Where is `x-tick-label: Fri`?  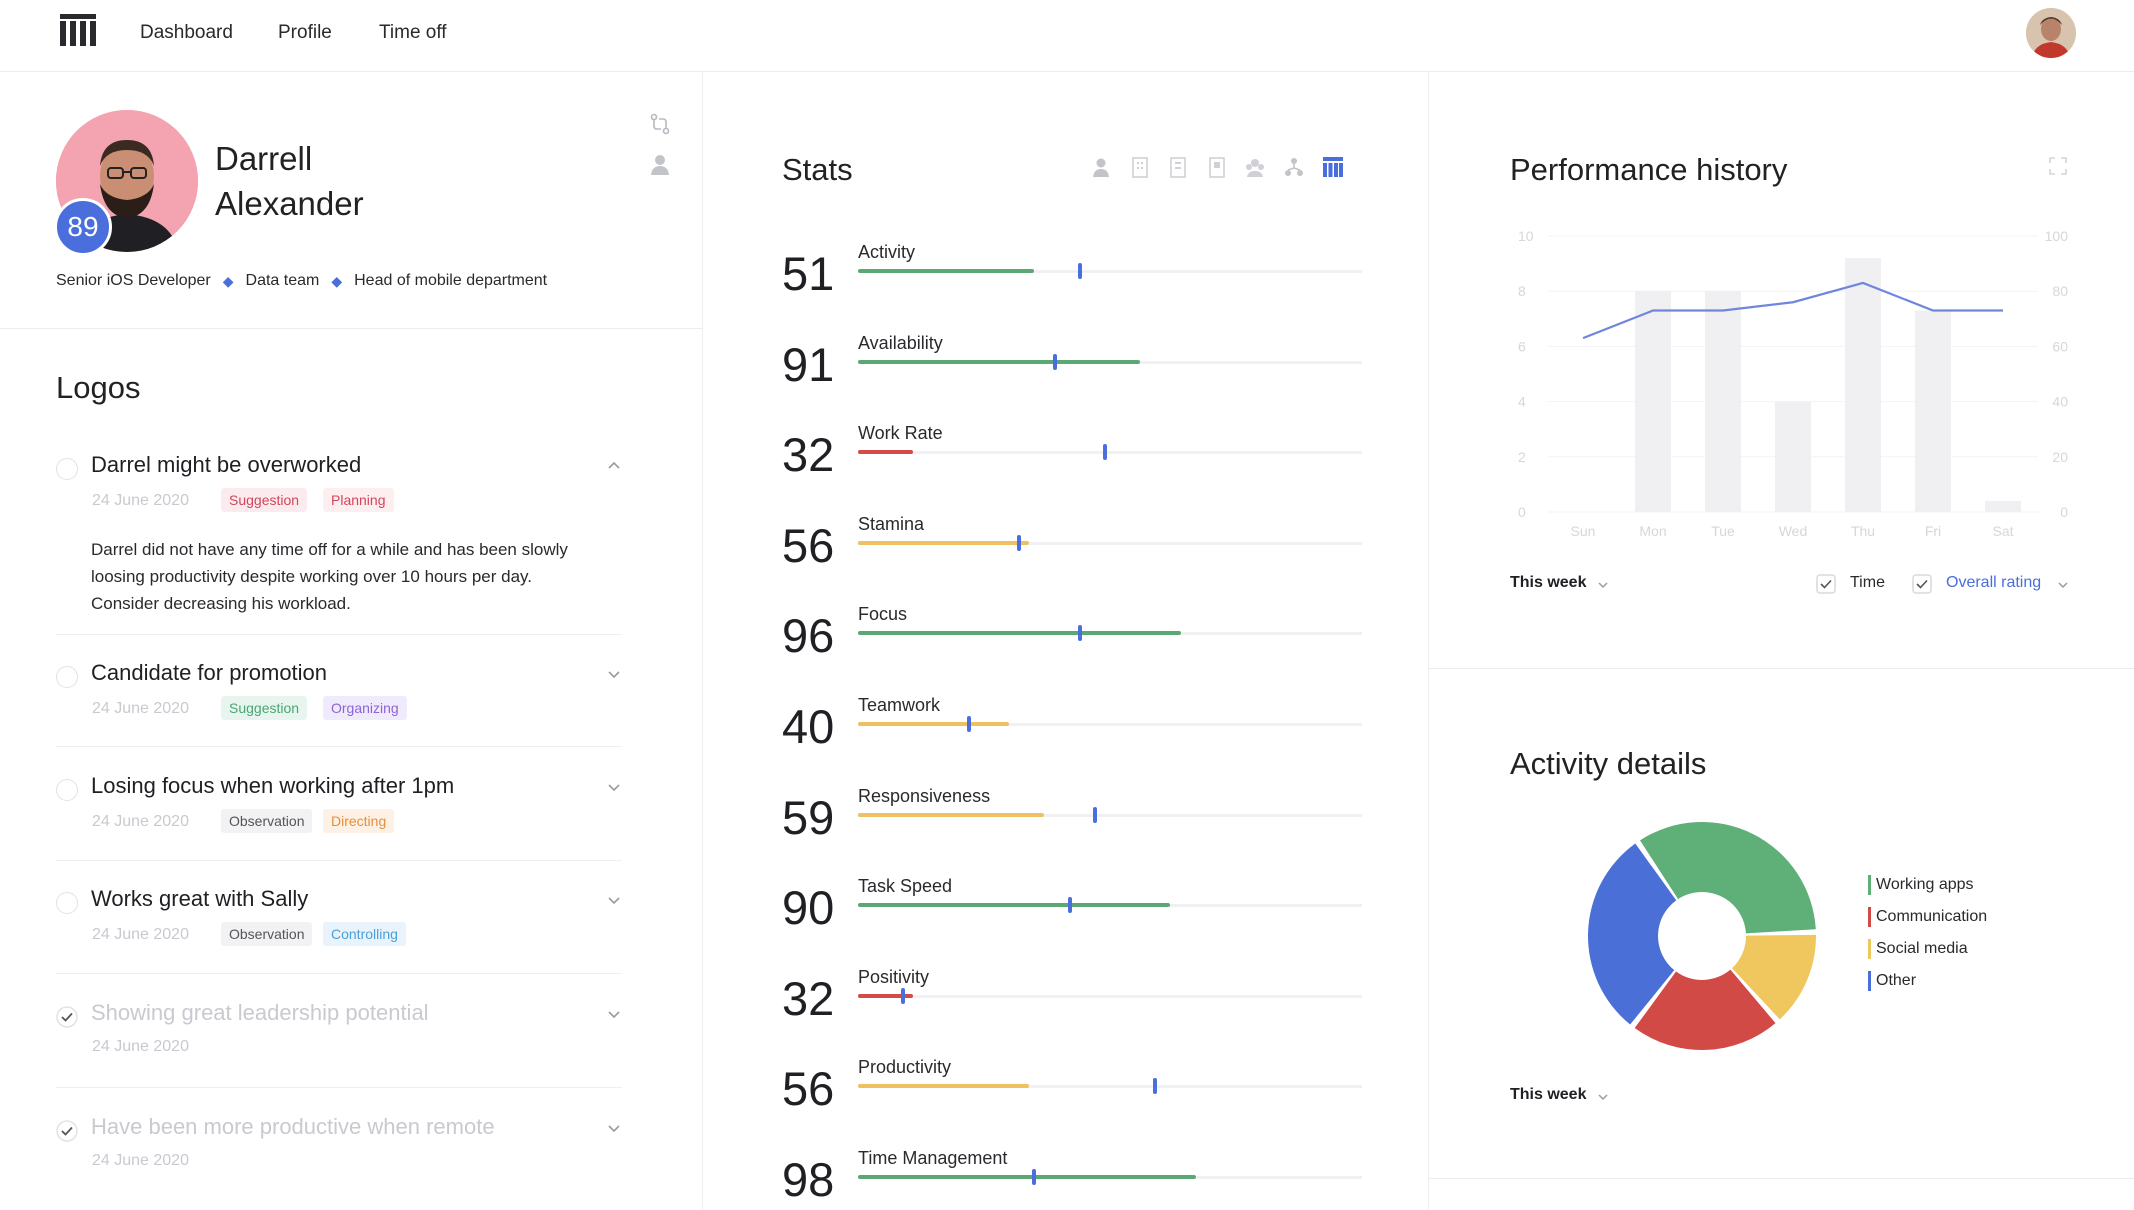
x-tick-label: Fri is located at coordinates (1933, 531).